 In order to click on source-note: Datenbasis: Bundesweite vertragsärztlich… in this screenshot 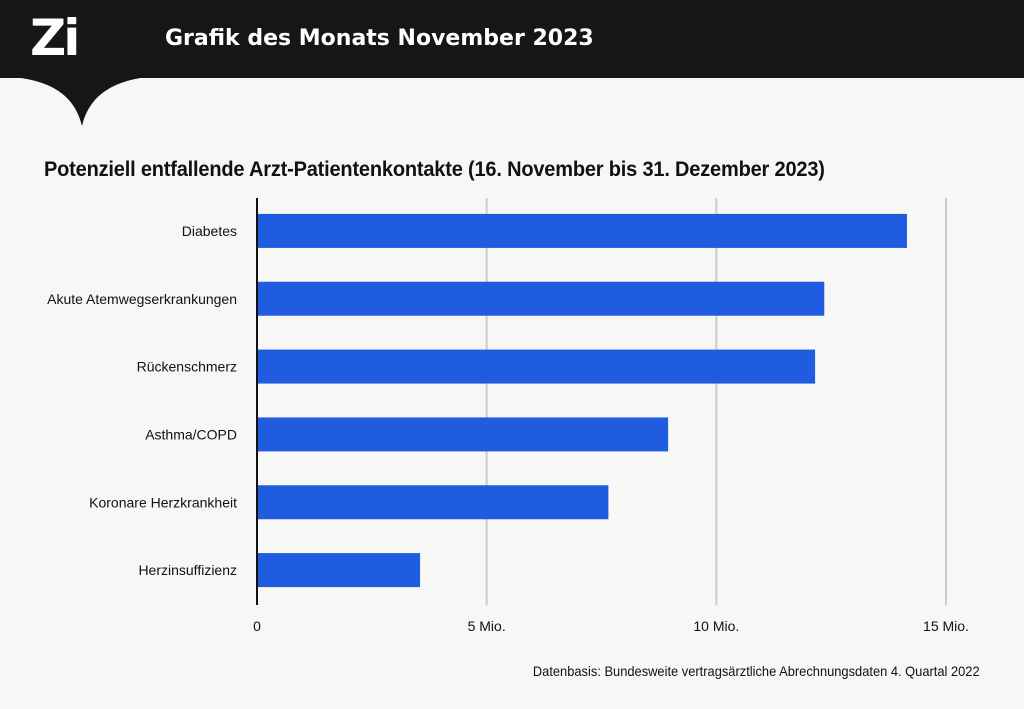, I will do `click(756, 671)`.